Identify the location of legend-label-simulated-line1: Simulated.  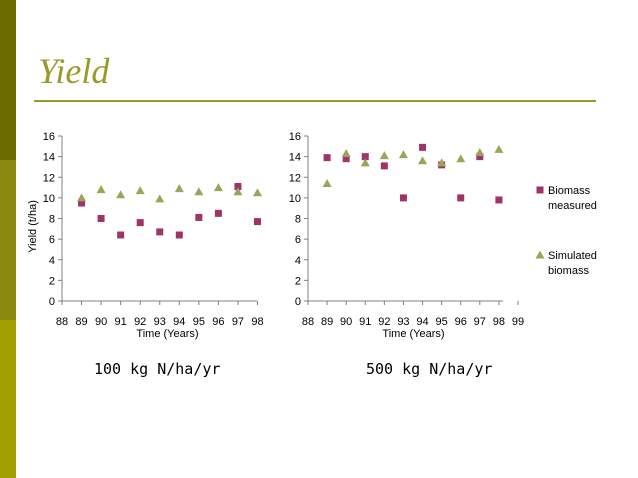
(572, 256).